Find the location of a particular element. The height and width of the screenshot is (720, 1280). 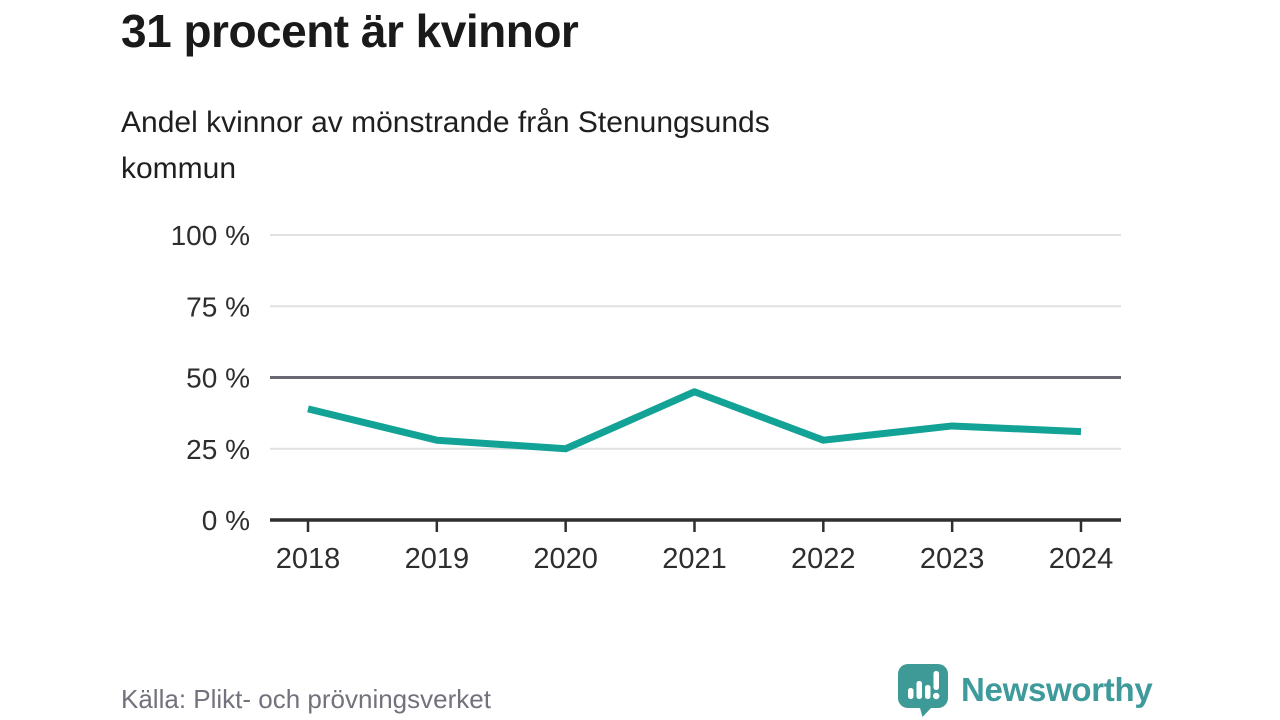

data-line is located at coordinates (694, 420).